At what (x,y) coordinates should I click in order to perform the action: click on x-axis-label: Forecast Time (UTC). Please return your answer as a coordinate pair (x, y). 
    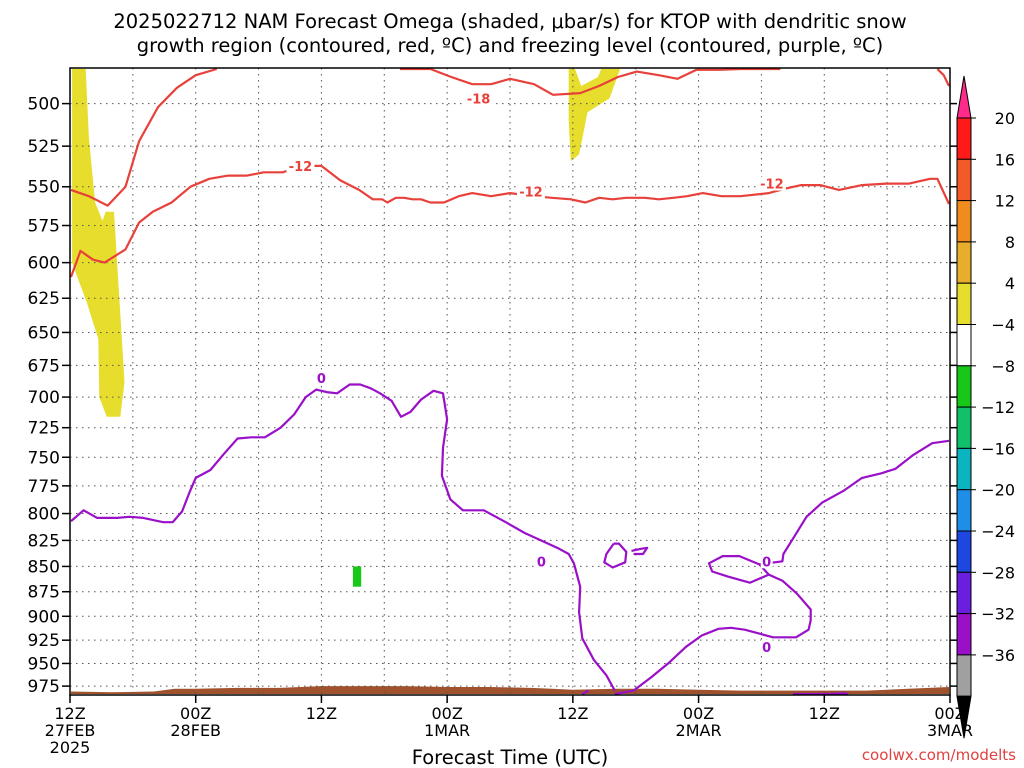
    Looking at the image, I should click on (510, 757).